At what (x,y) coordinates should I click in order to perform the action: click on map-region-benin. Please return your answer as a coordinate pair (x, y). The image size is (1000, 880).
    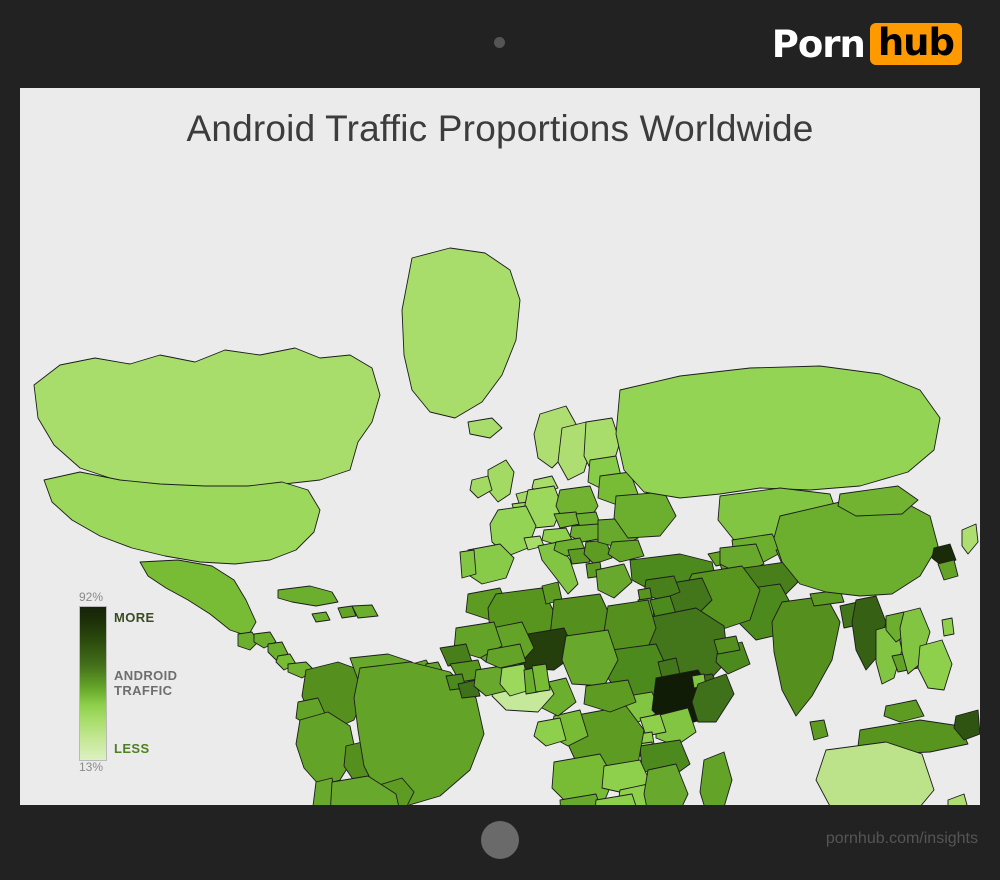
    Looking at the image, I should click on (541, 678).